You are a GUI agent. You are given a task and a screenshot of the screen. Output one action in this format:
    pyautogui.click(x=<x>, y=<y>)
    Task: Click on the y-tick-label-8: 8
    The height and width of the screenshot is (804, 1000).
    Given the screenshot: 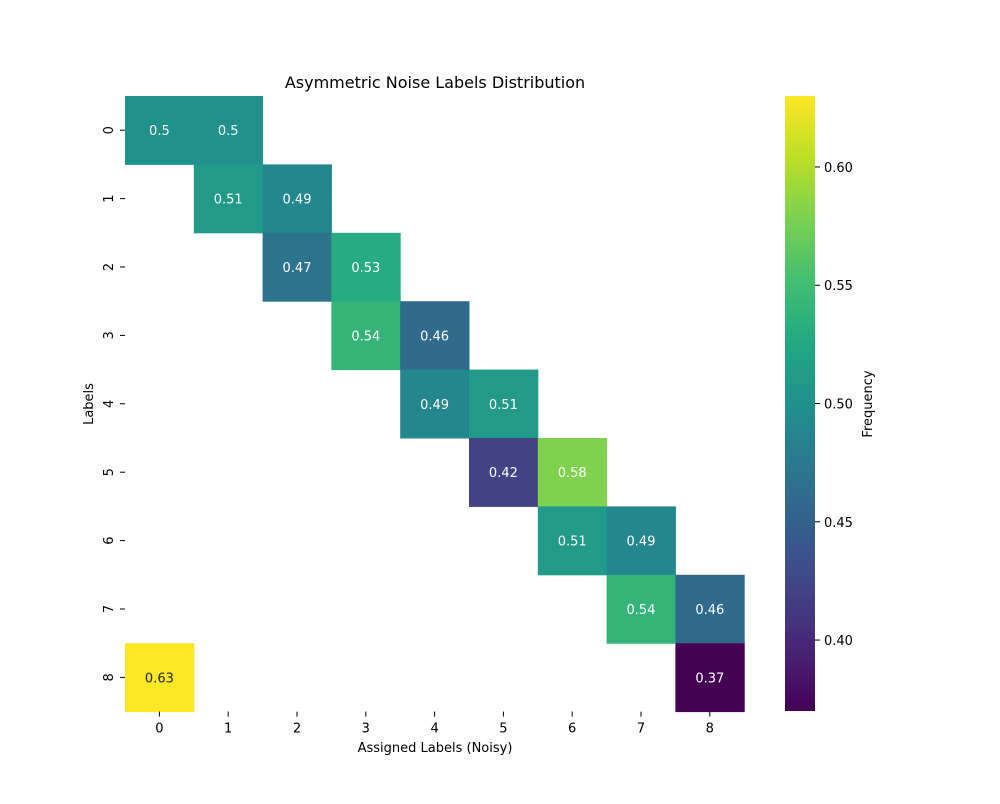 What is the action you would take?
    pyautogui.click(x=109, y=677)
    